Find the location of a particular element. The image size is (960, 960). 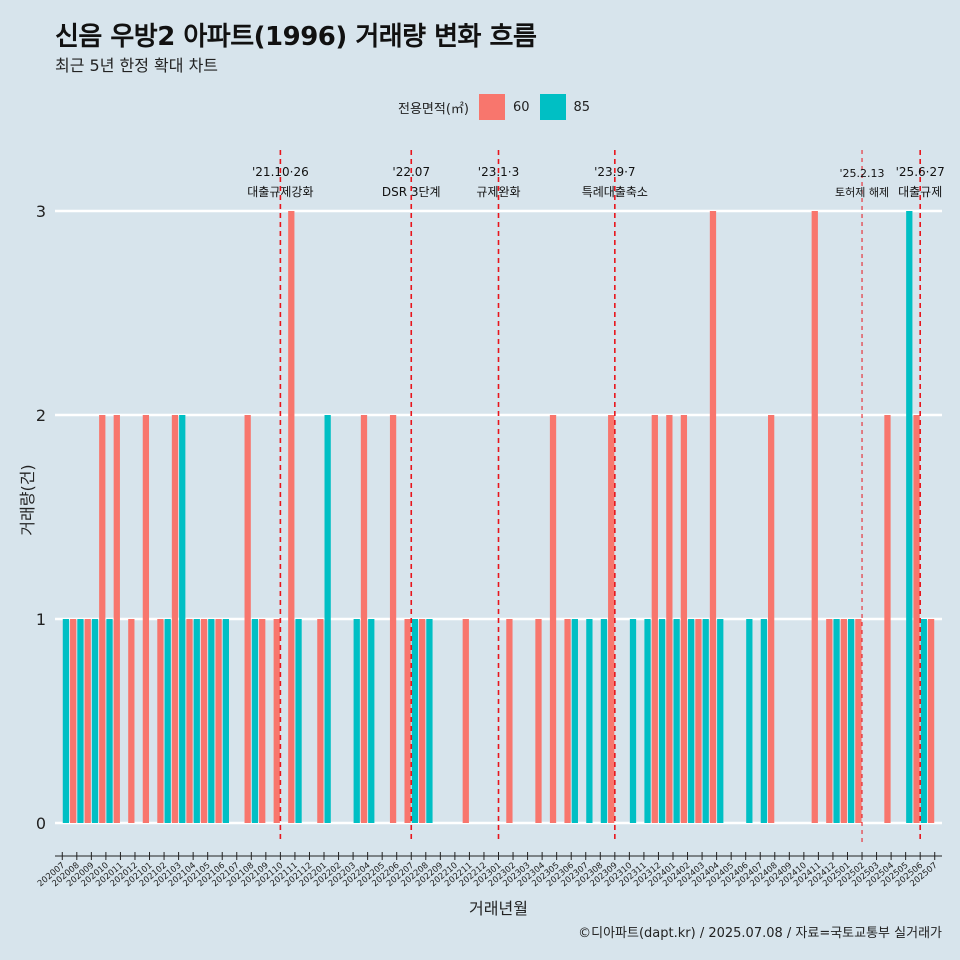

event-name-label: 대출규제 is located at coordinates (920, 192).